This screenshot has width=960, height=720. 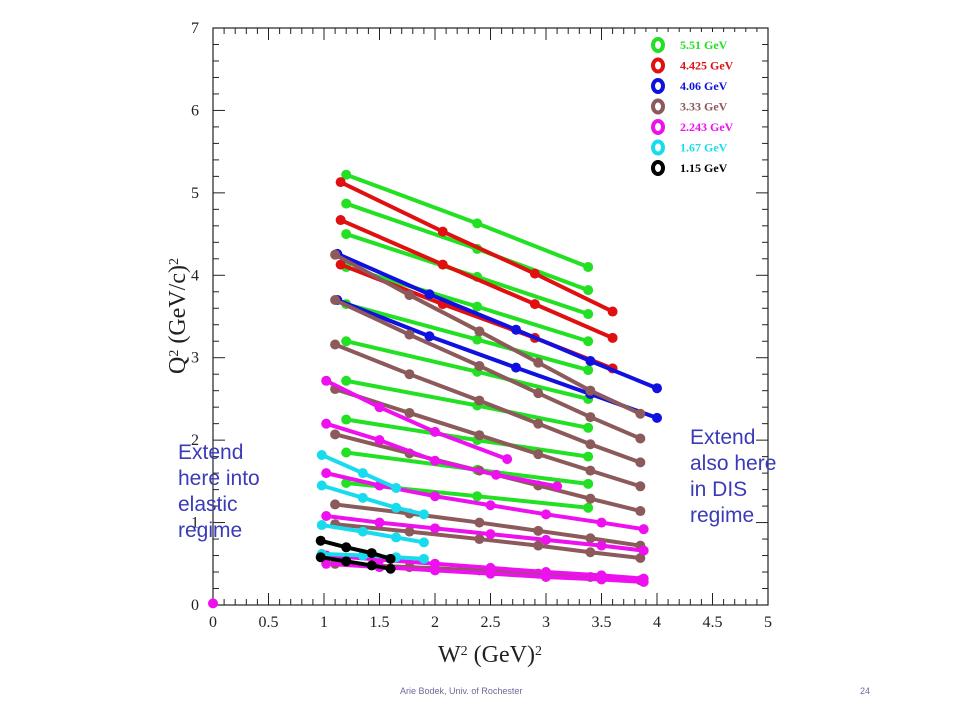 I want to click on x-tick-label: 2, so click(x=435, y=622).